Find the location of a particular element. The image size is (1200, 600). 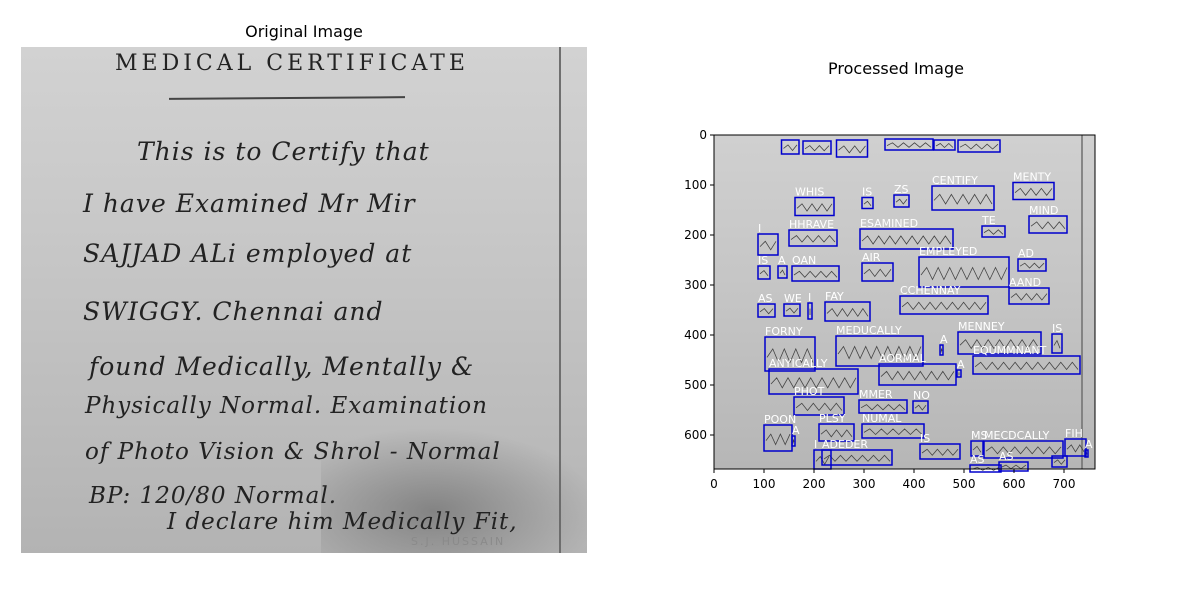

detection-label: I is located at coordinates (759, 228).